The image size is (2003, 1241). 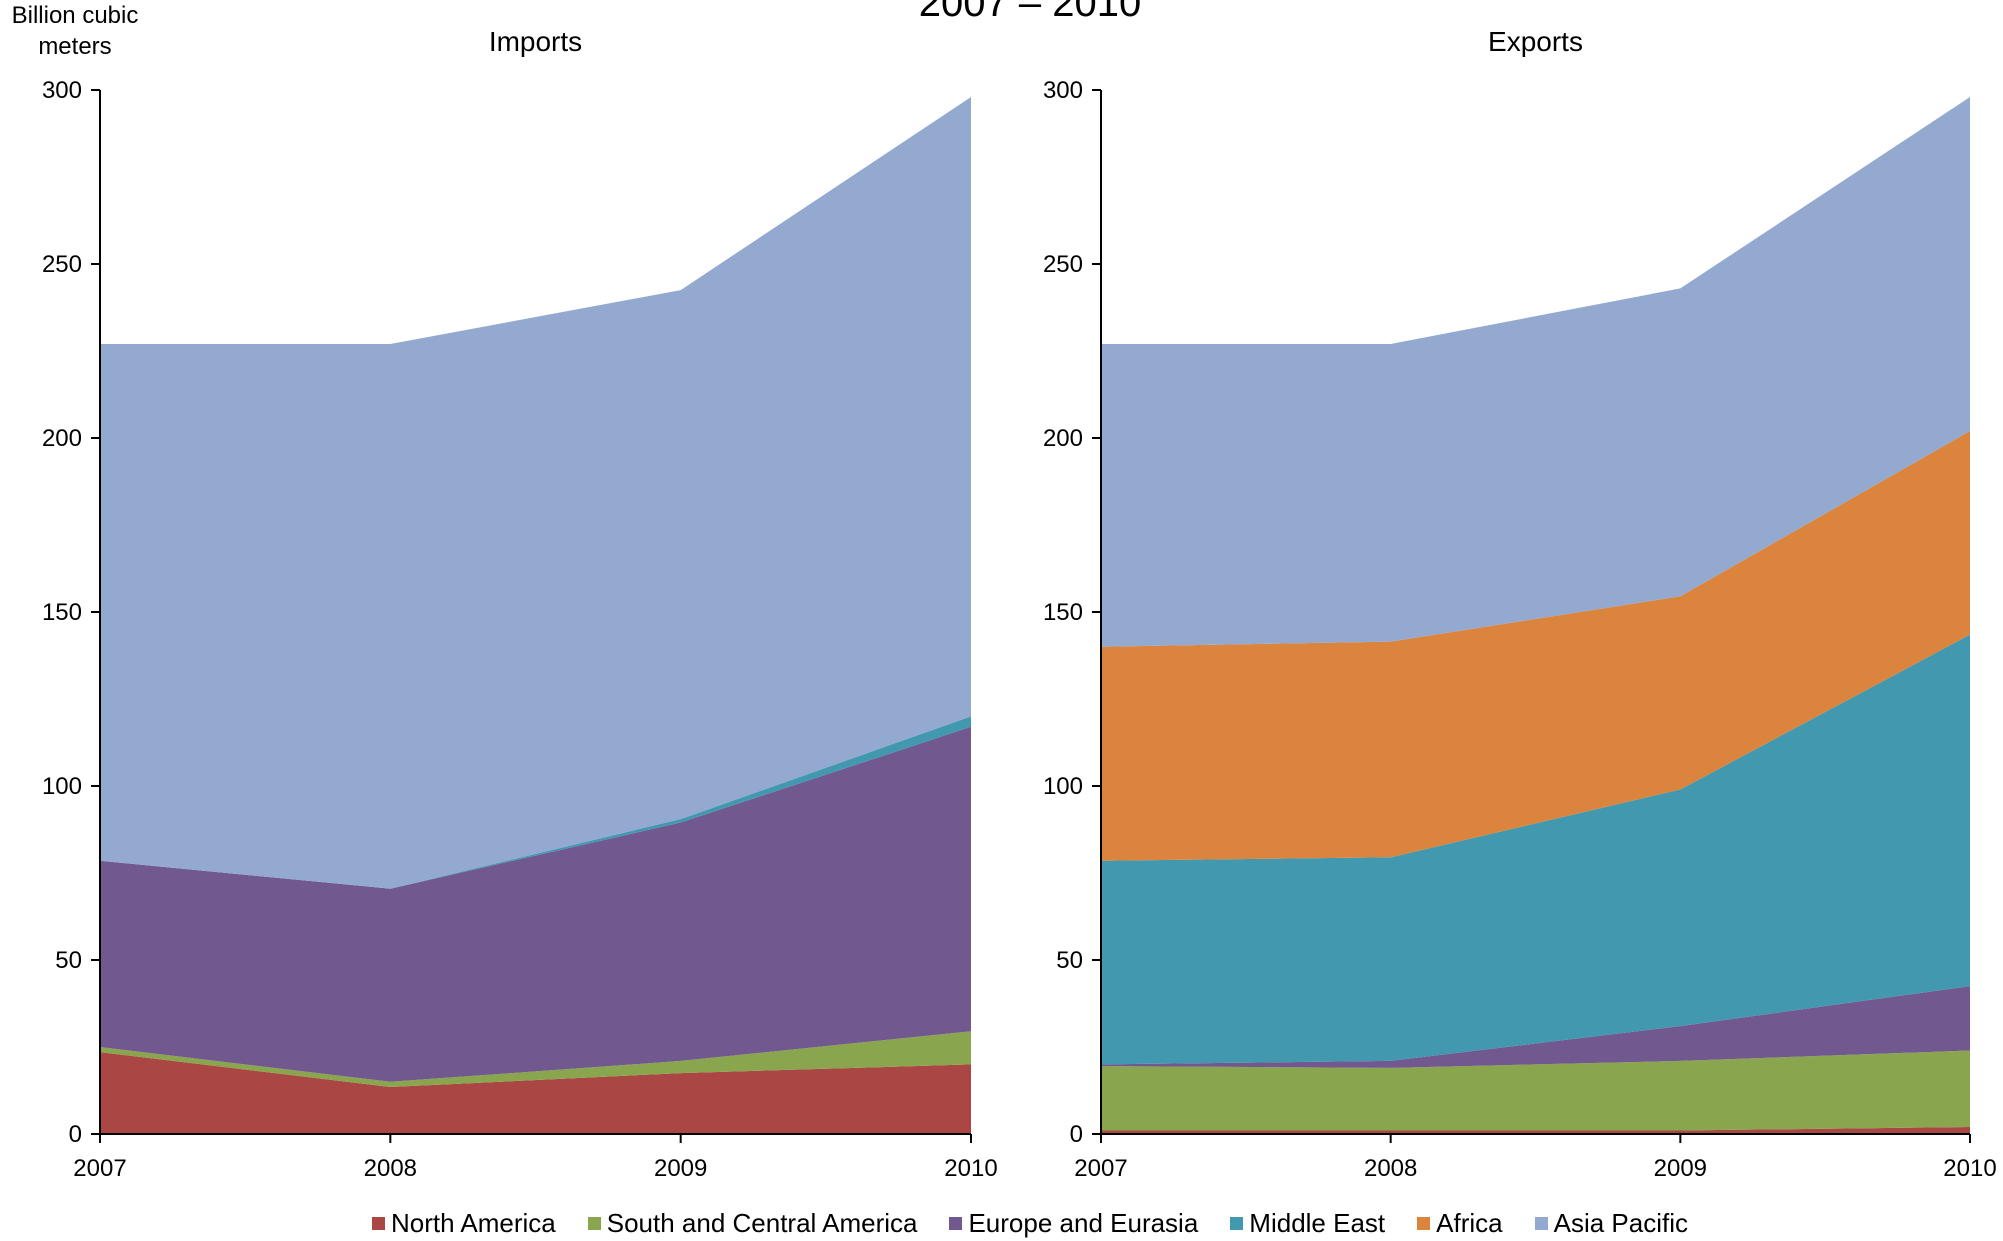 What do you see at coordinates (1076, 1134) in the screenshot?
I see `exports-y-tick-label: 0` at bounding box center [1076, 1134].